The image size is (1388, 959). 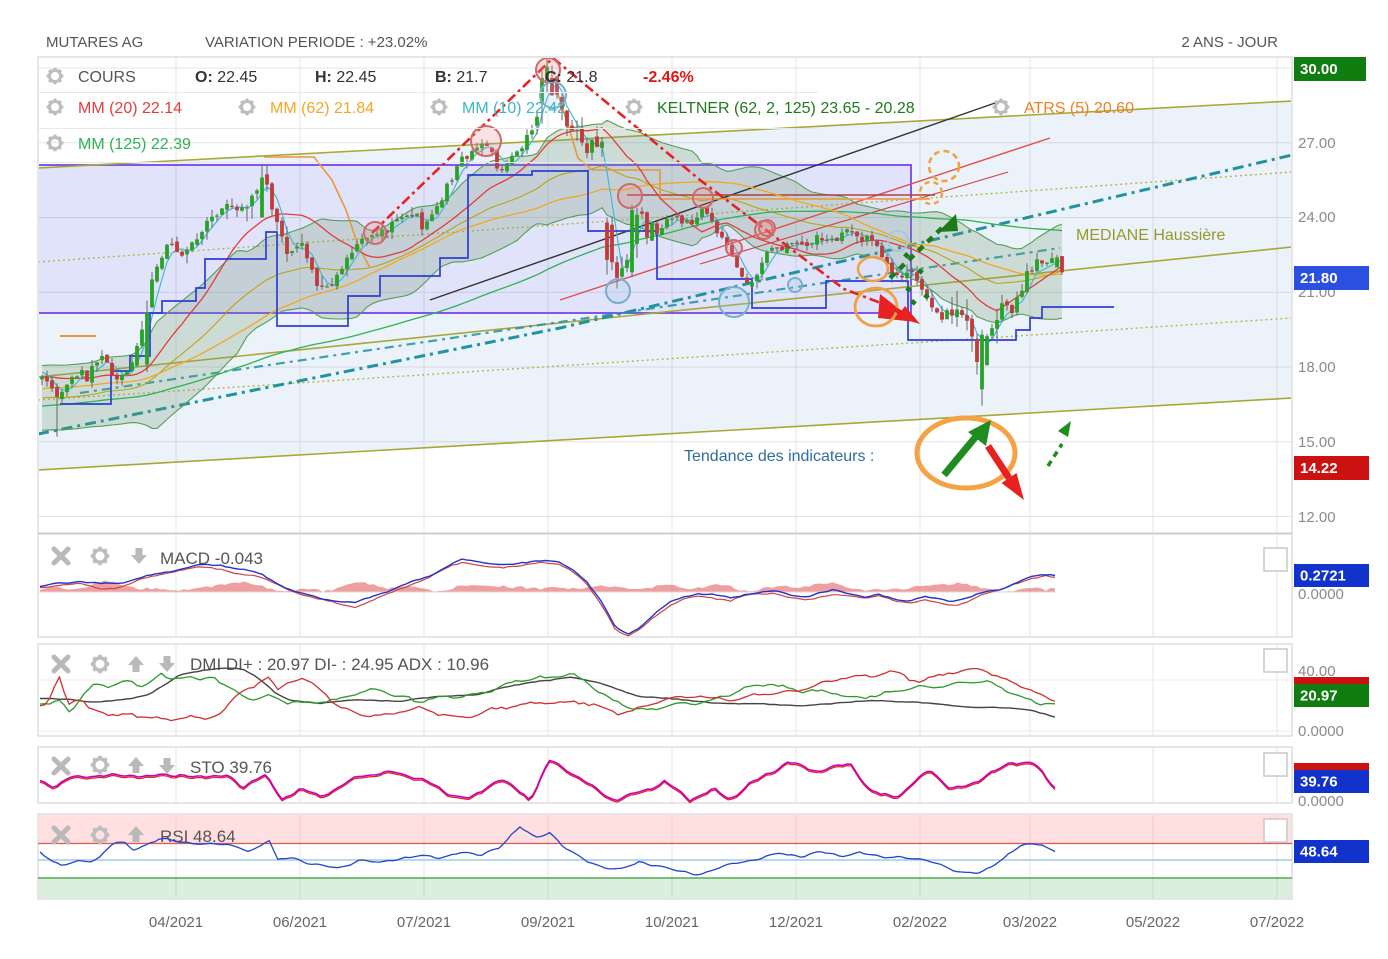 What do you see at coordinates (176, 922) in the screenshot?
I see `svg-text: 04/2021` at bounding box center [176, 922].